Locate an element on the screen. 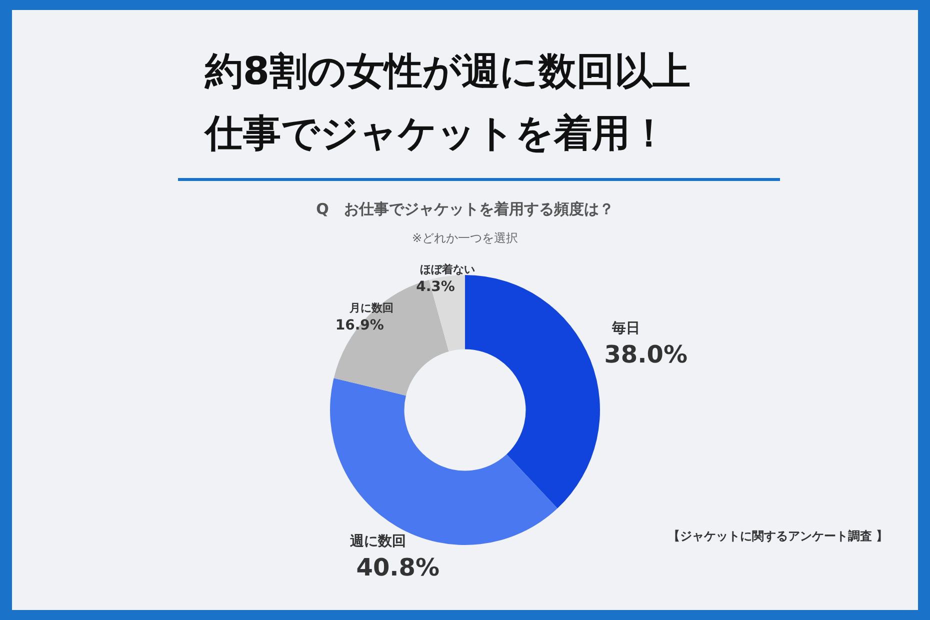 This screenshot has width=930, height=620. slice-label: 週に数回 is located at coordinates (377, 541).